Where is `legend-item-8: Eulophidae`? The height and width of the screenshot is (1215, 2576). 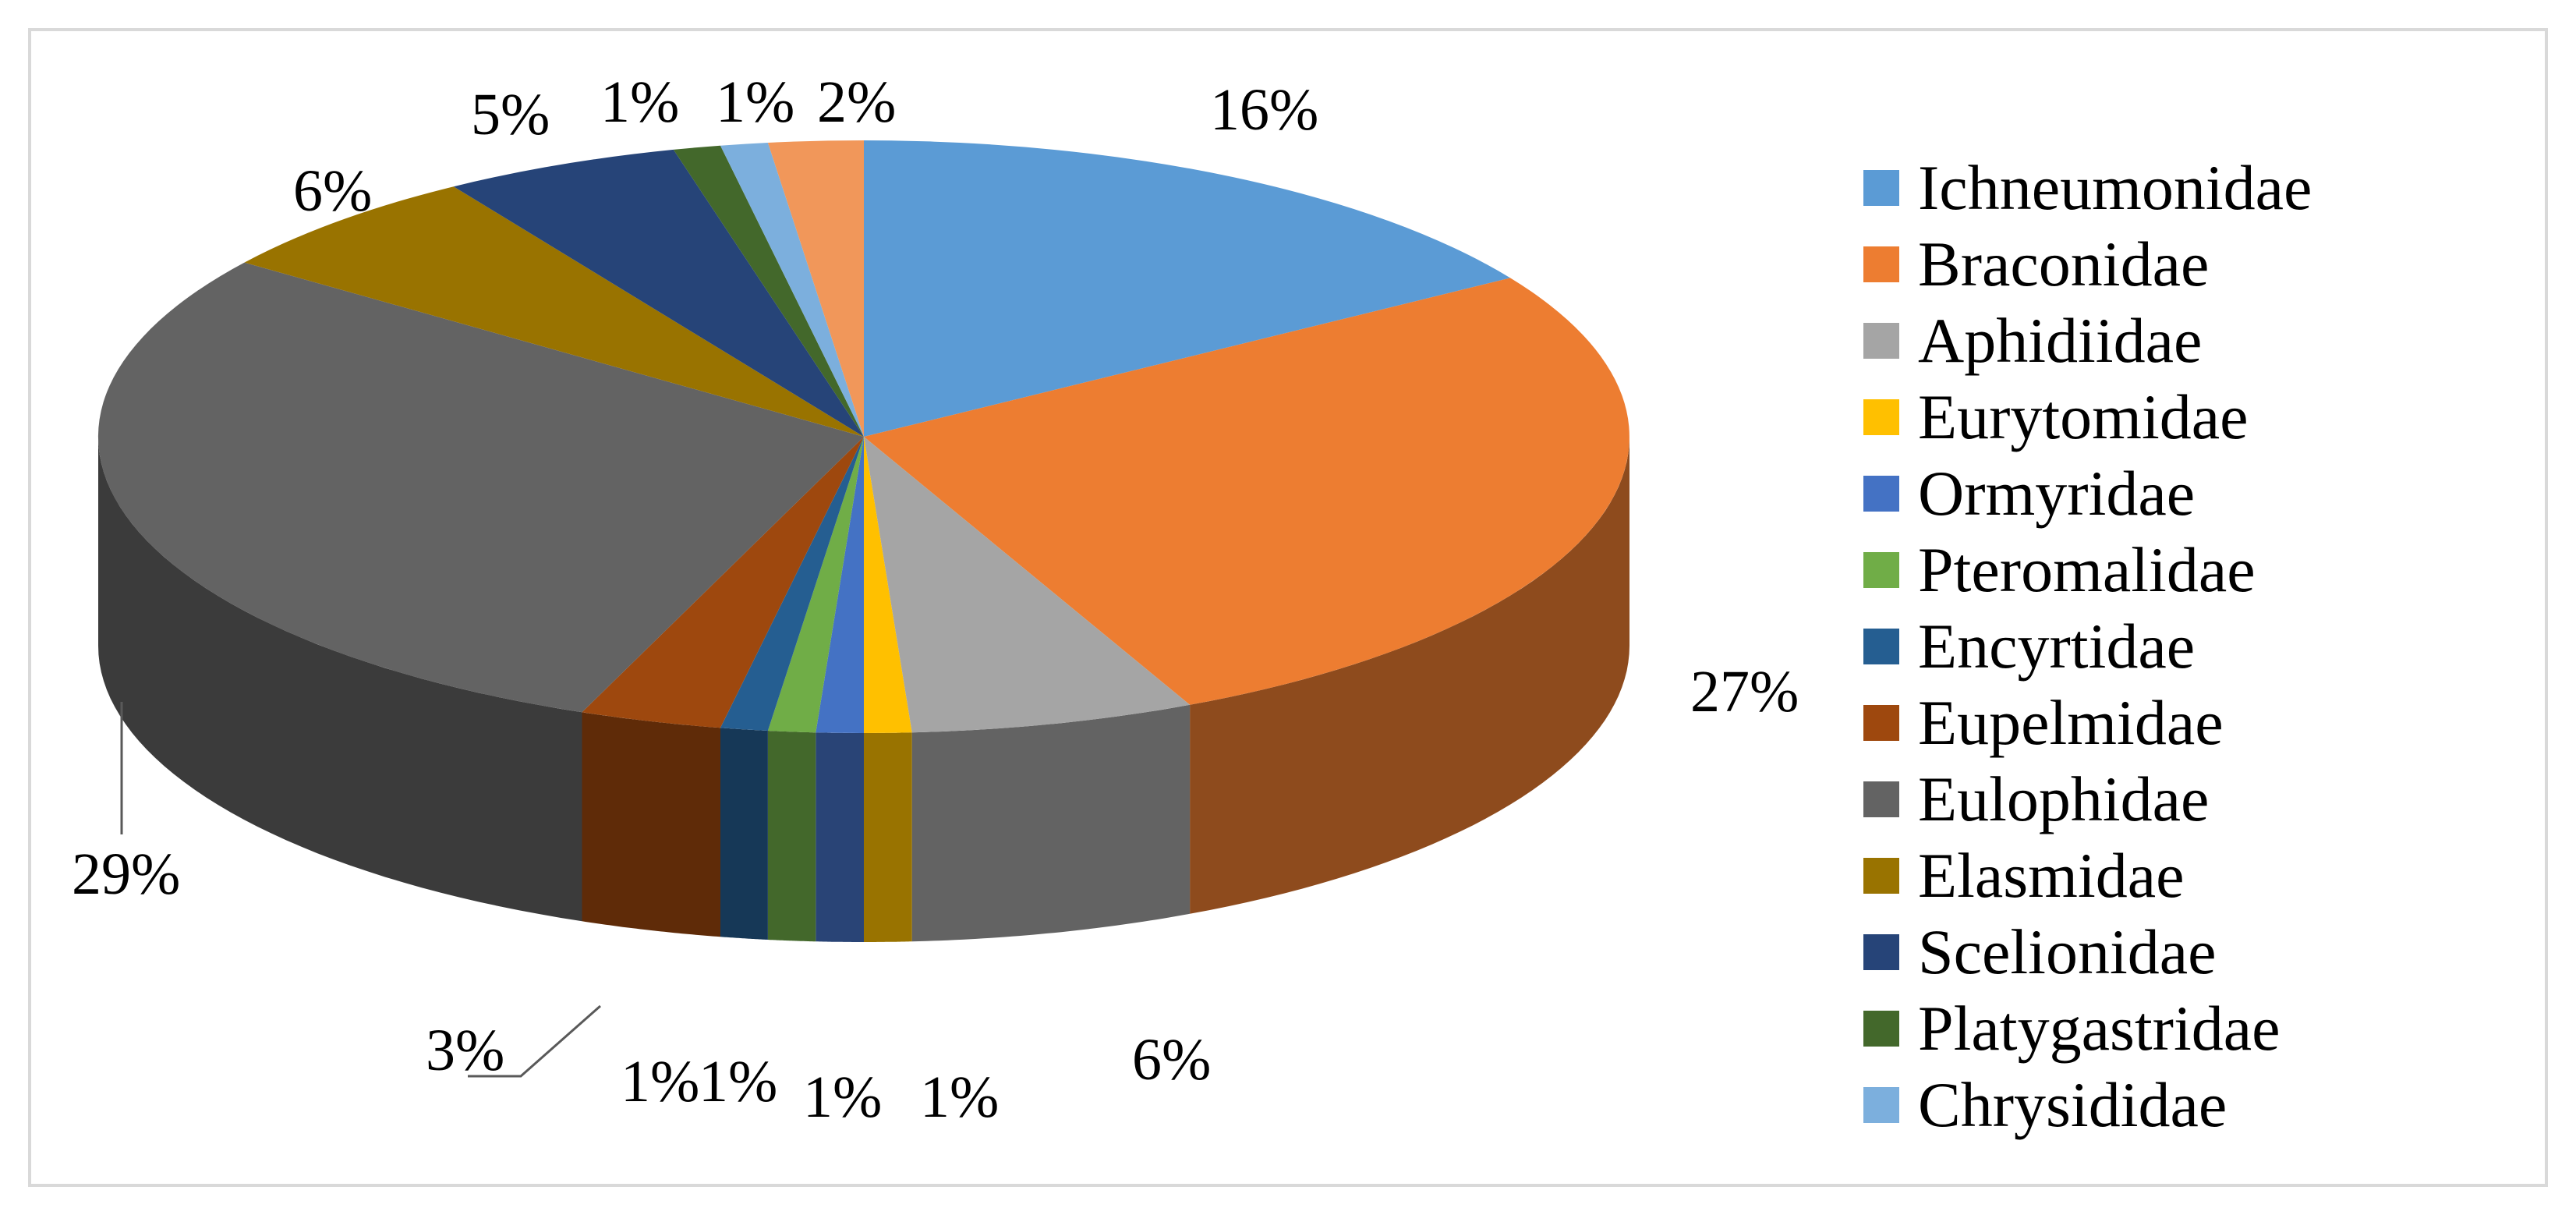
legend-item-8: Eulophidae is located at coordinates (2214, 799).